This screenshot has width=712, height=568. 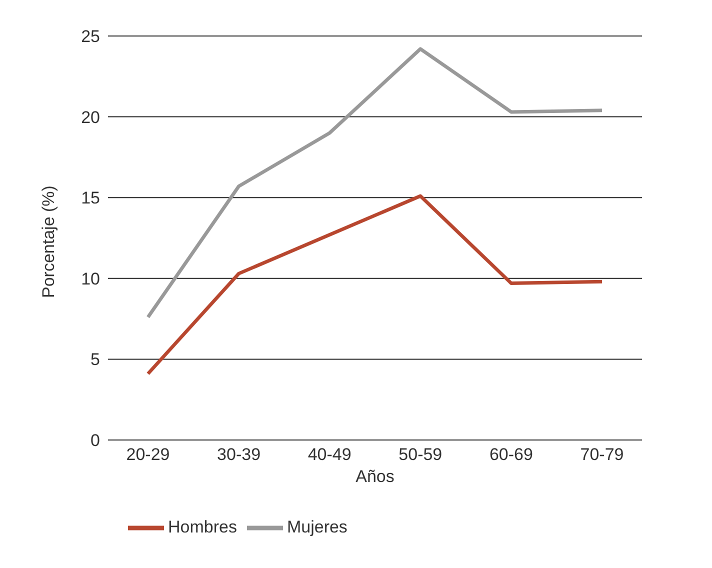 I want to click on x-tick-label: 70-79, so click(x=602, y=454).